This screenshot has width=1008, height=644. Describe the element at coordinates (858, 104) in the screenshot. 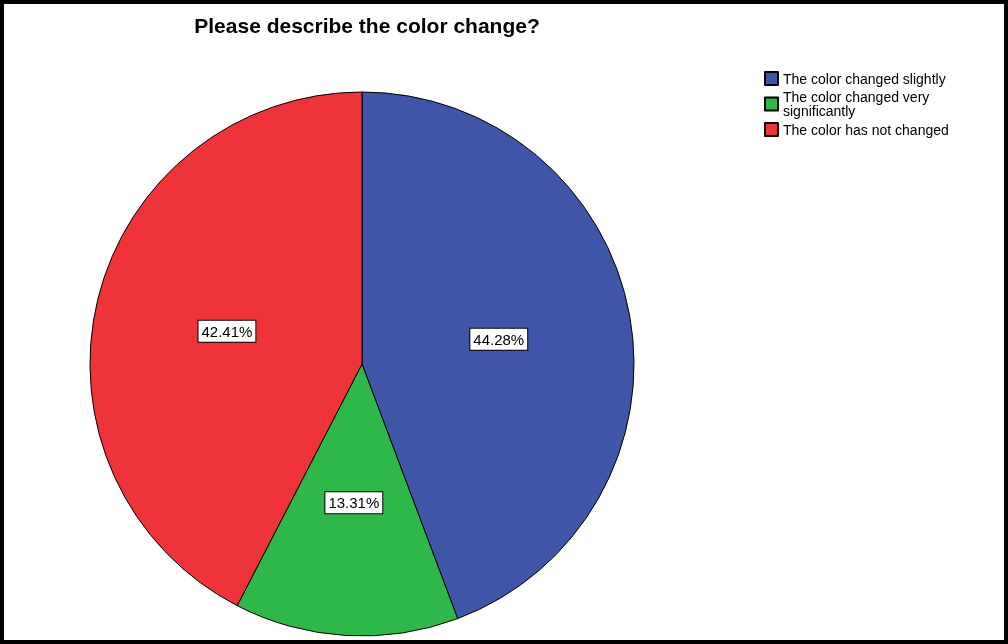

I see `legend-label: The color changed very significantly` at that location.